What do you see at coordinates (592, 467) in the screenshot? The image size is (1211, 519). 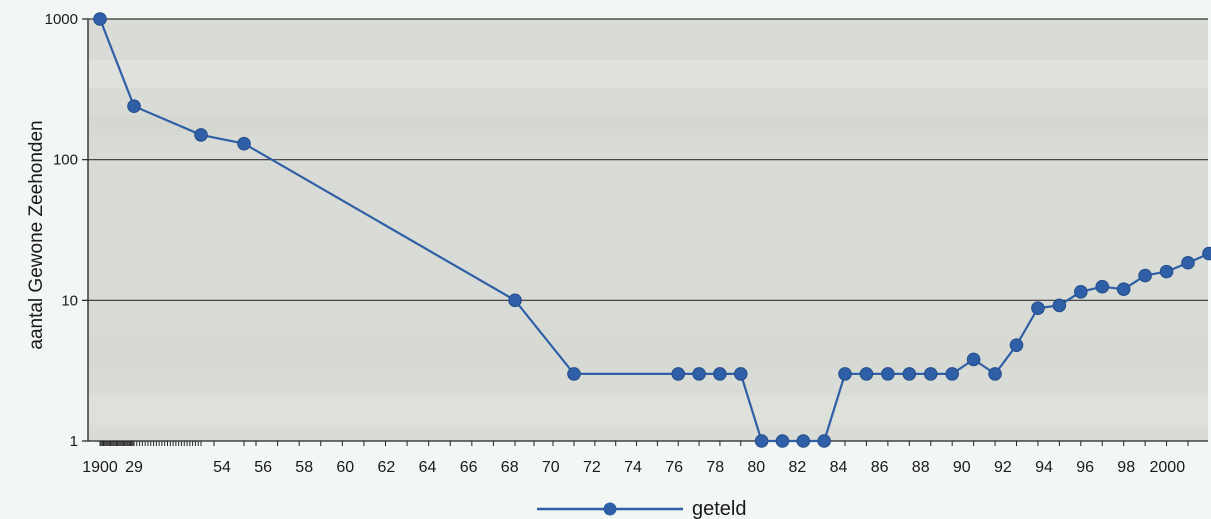 I see `x-tick-label: 72` at bounding box center [592, 467].